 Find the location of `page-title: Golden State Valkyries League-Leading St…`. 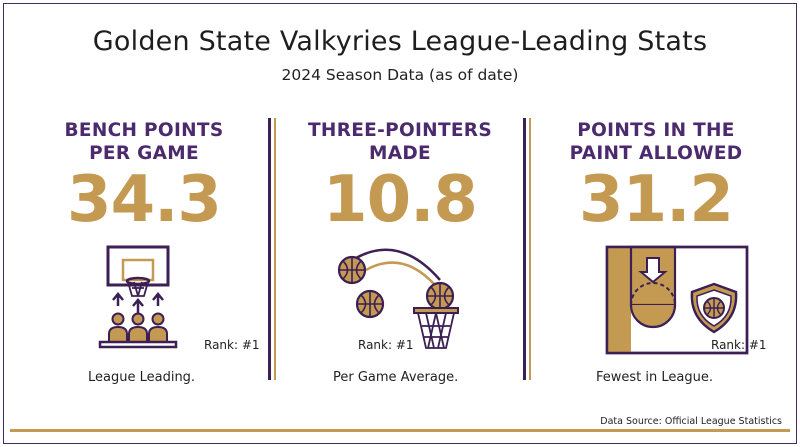

page-title: Golden State Valkyries League-Leading St… is located at coordinates (400, 41).